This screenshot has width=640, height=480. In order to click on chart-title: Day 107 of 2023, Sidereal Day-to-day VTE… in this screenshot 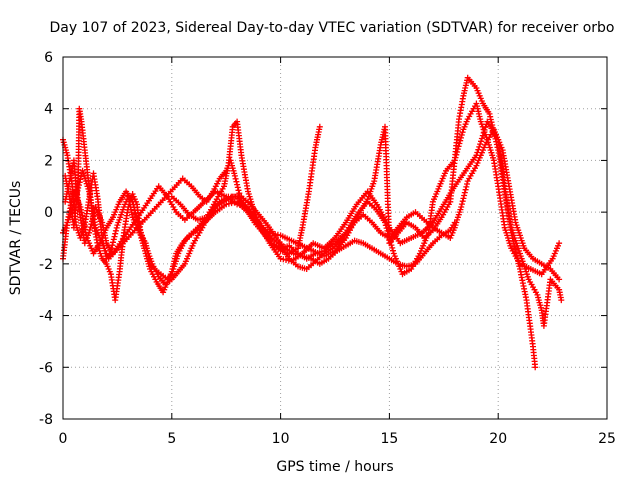, I will do `click(332, 28)`.